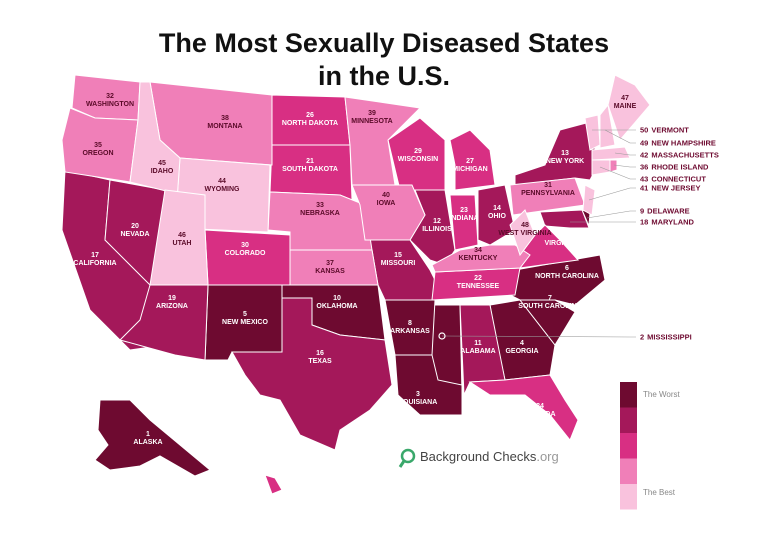  I want to click on state-rank: 29, so click(418, 151).